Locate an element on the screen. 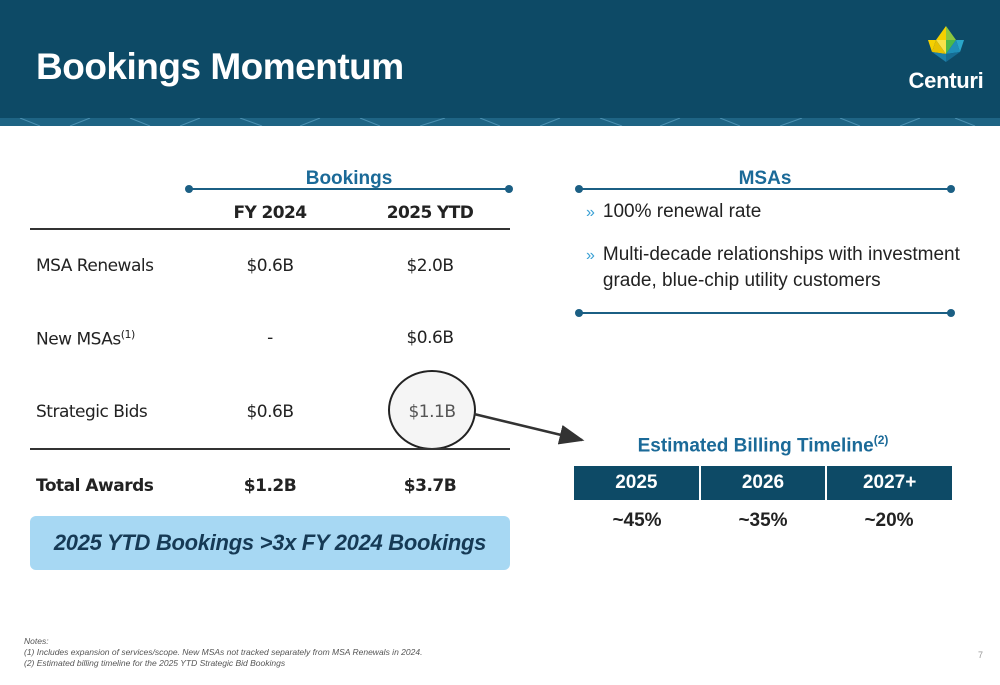 This screenshot has width=1000, height=685. footnote-1: (1) is located at coordinates (128, 334).